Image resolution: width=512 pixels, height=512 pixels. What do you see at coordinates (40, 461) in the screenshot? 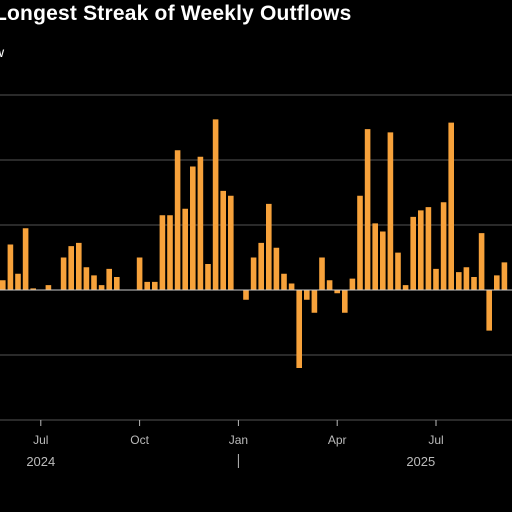
I see `year-label: 2024` at bounding box center [40, 461].